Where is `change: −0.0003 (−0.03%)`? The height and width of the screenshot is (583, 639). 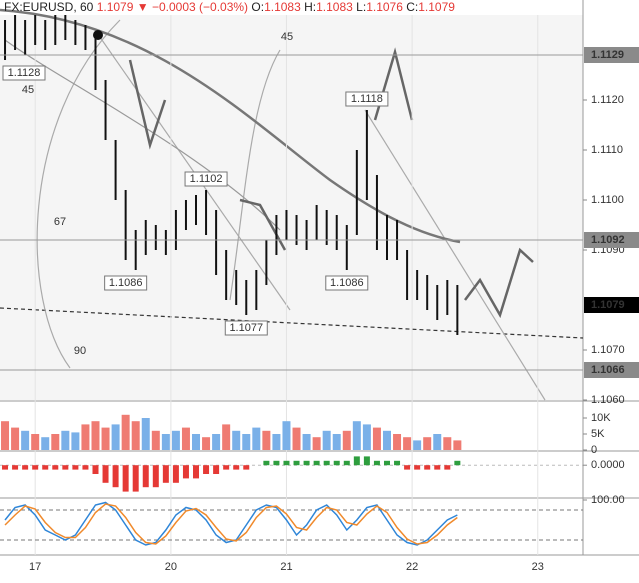 change: −0.0003 (−0.03%) is located at coordinates (200, 7).